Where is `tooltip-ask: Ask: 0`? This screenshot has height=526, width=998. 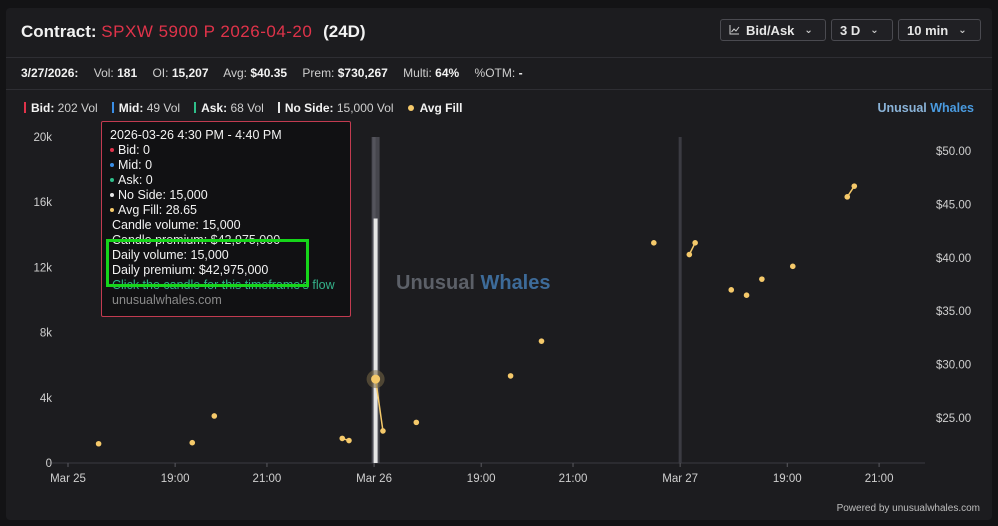
tooltip-ask: Ask: 0 is located at coordinates (230, 180).